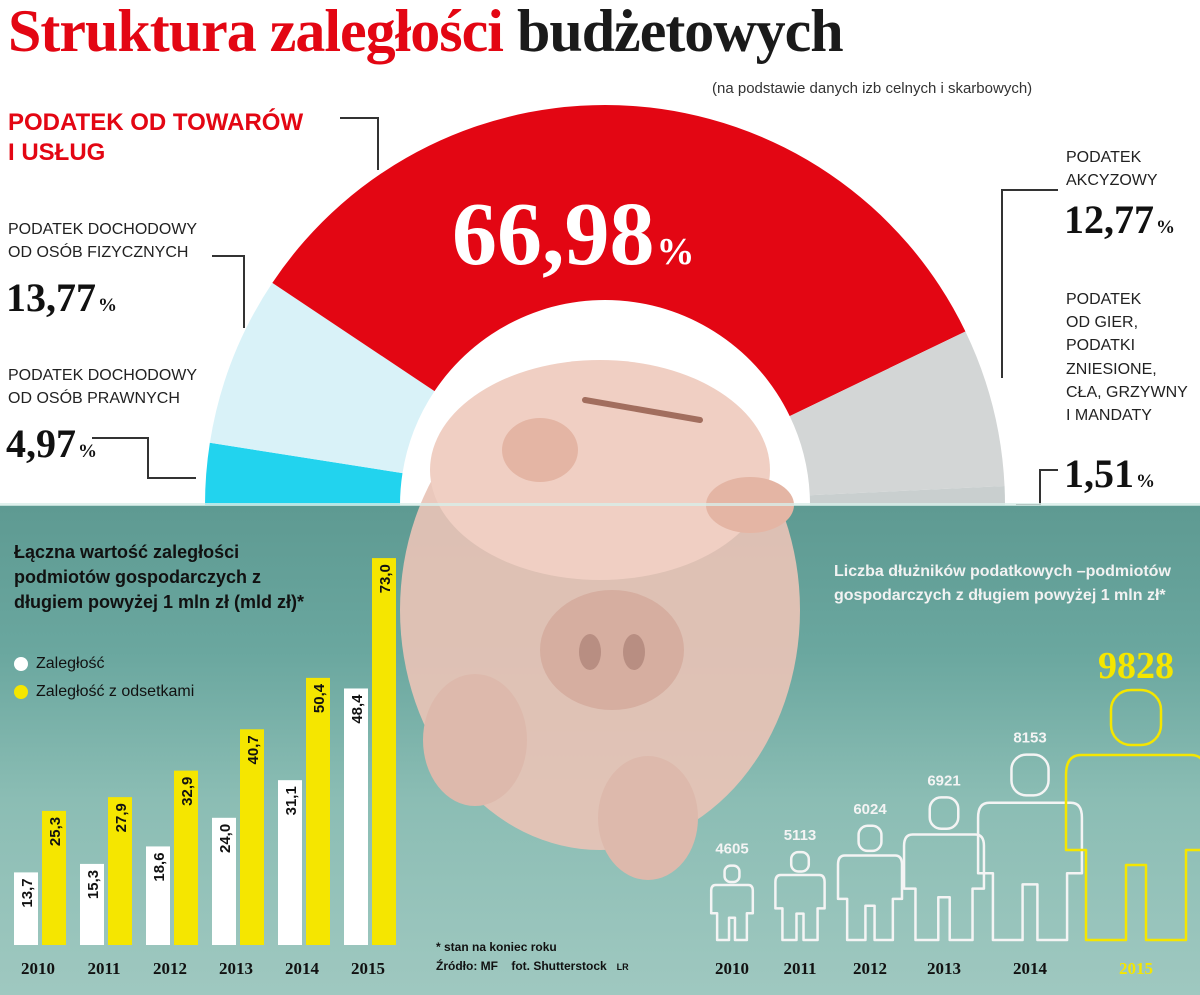 This screenshot has width=1200, height=995. I want to click on legend-item-zaleglosc-odsetki: Zaległość z odsetkami, so click(104, 692).